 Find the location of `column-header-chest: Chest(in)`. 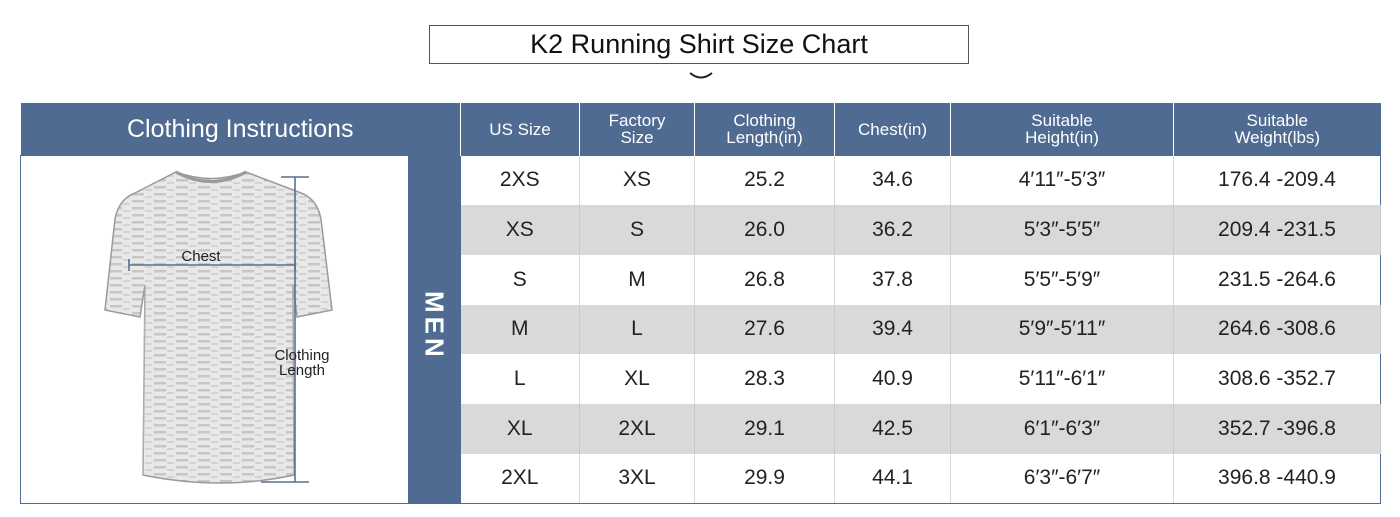

column-header-chest: Chest(in) is located at coordinates (892, 129).